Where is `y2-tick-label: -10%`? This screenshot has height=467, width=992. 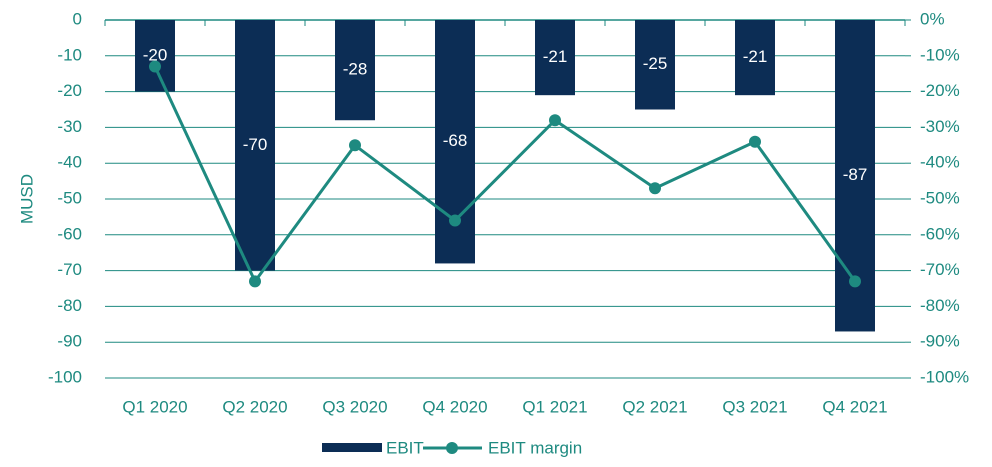
y2-tick-label: -10% is located at coordinates (940, 54).